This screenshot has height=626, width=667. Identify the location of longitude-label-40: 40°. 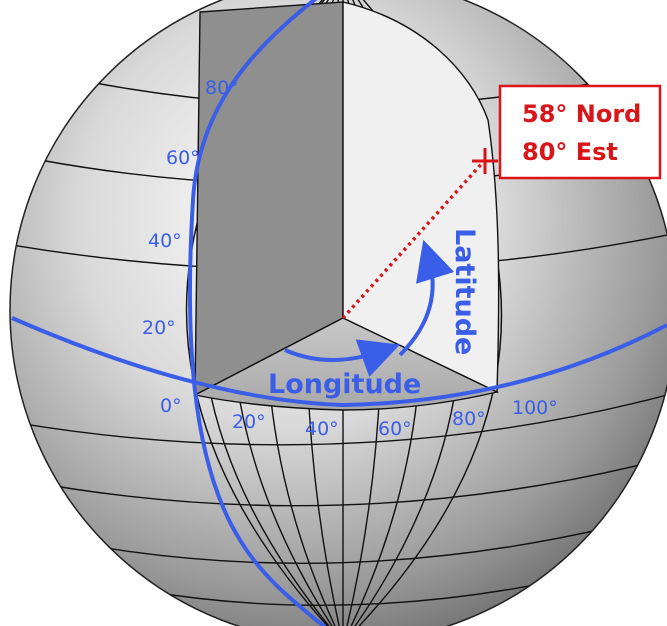
(322, 429).